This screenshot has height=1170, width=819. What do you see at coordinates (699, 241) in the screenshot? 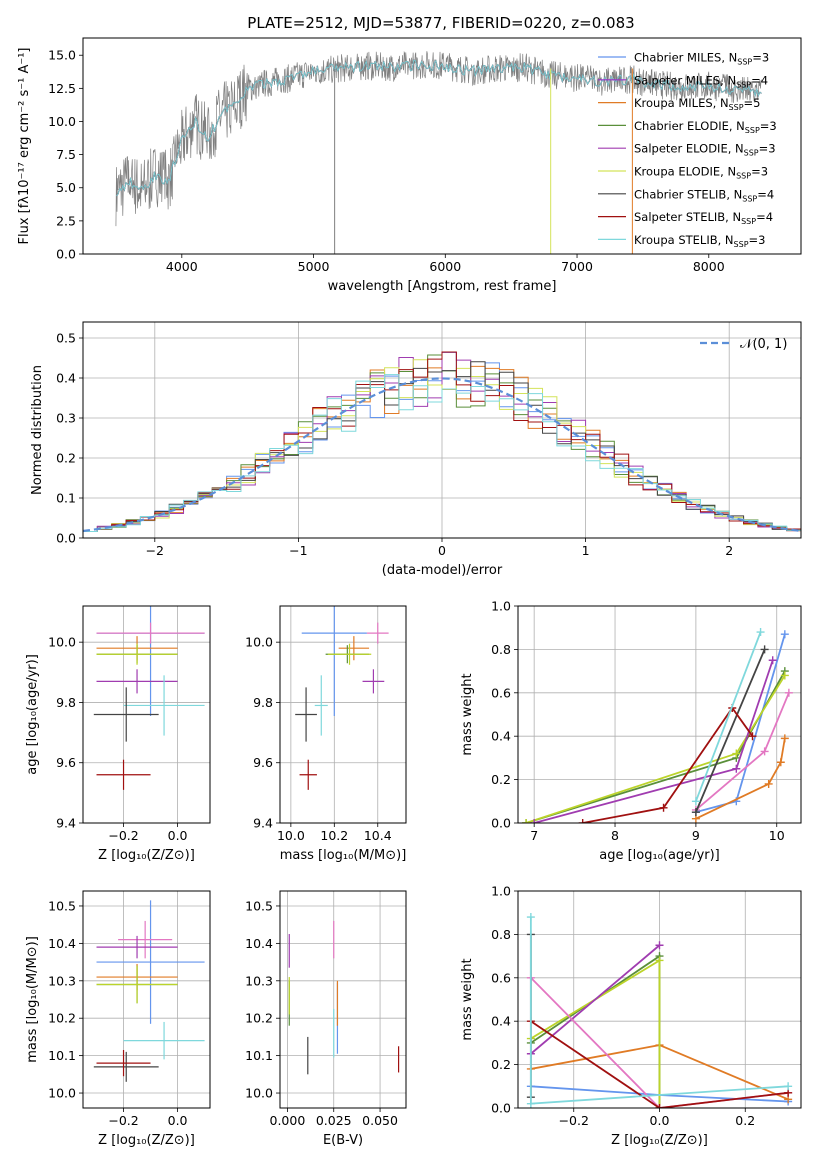
I see `legend-entry: Kroupa STELIB, NSSP=3` at bounding box center [699, 241].